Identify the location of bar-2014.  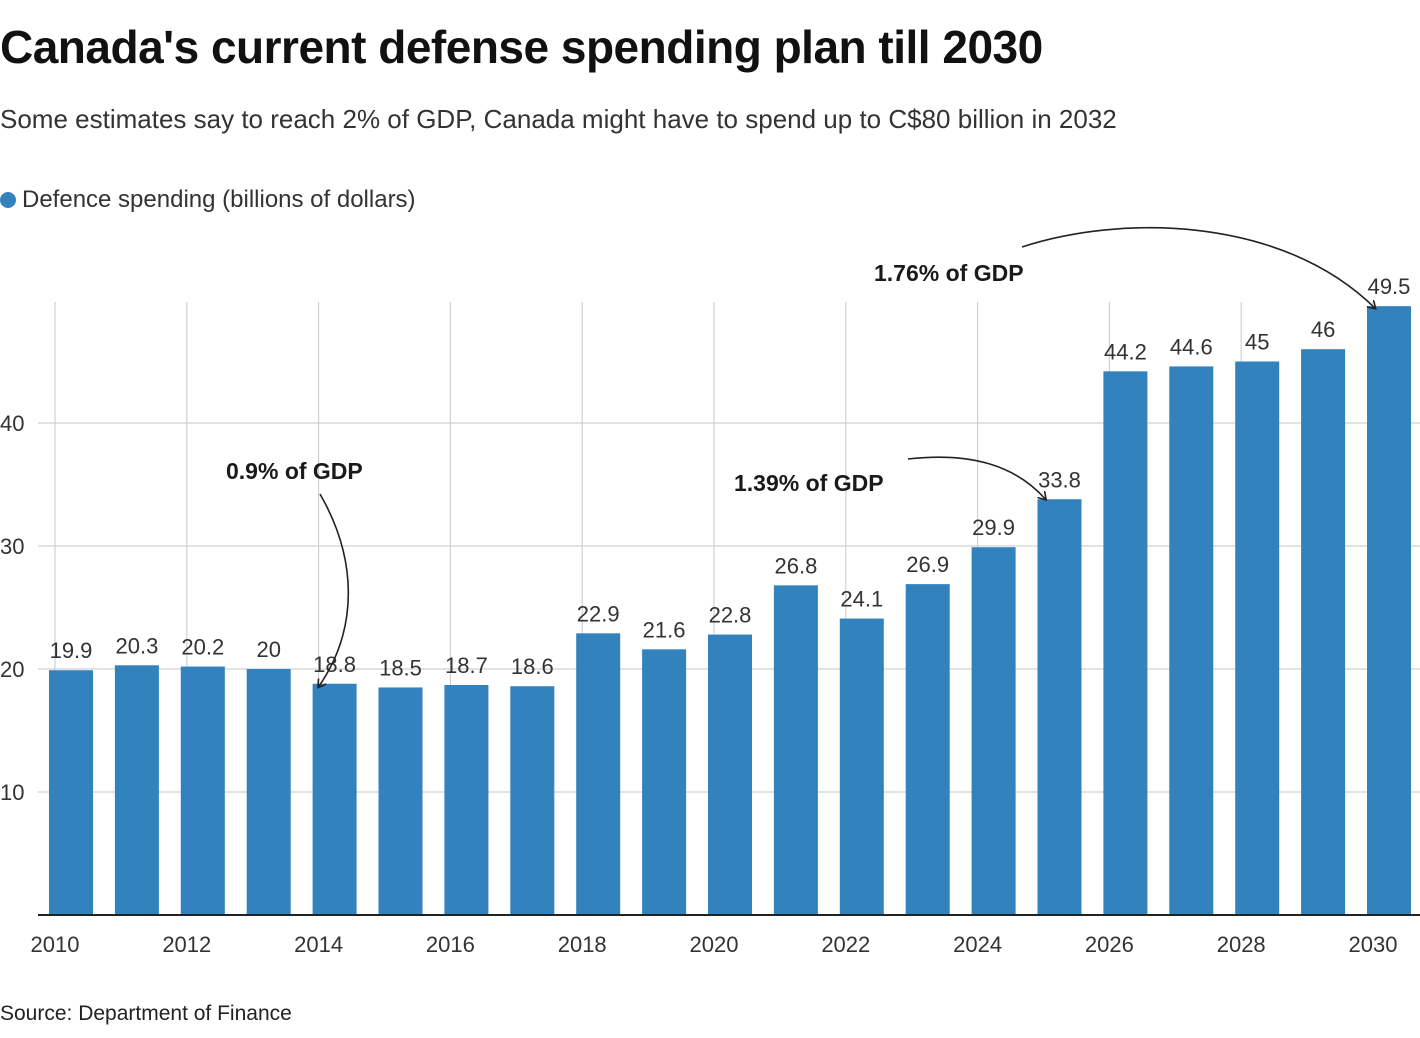
(334, 799).